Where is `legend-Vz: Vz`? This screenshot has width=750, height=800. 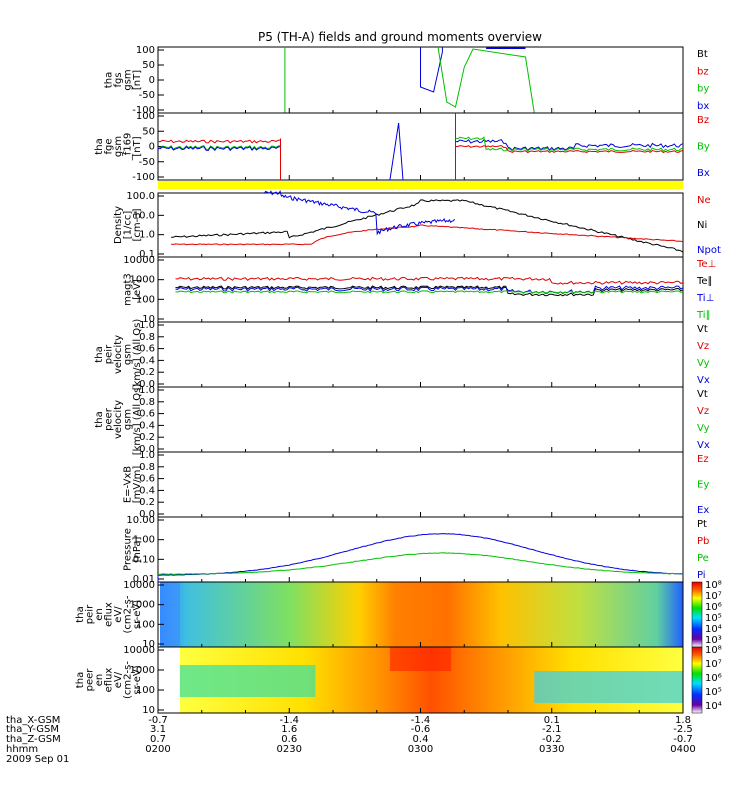 legend-Vz: Vz is located at coordinates (703, 346).